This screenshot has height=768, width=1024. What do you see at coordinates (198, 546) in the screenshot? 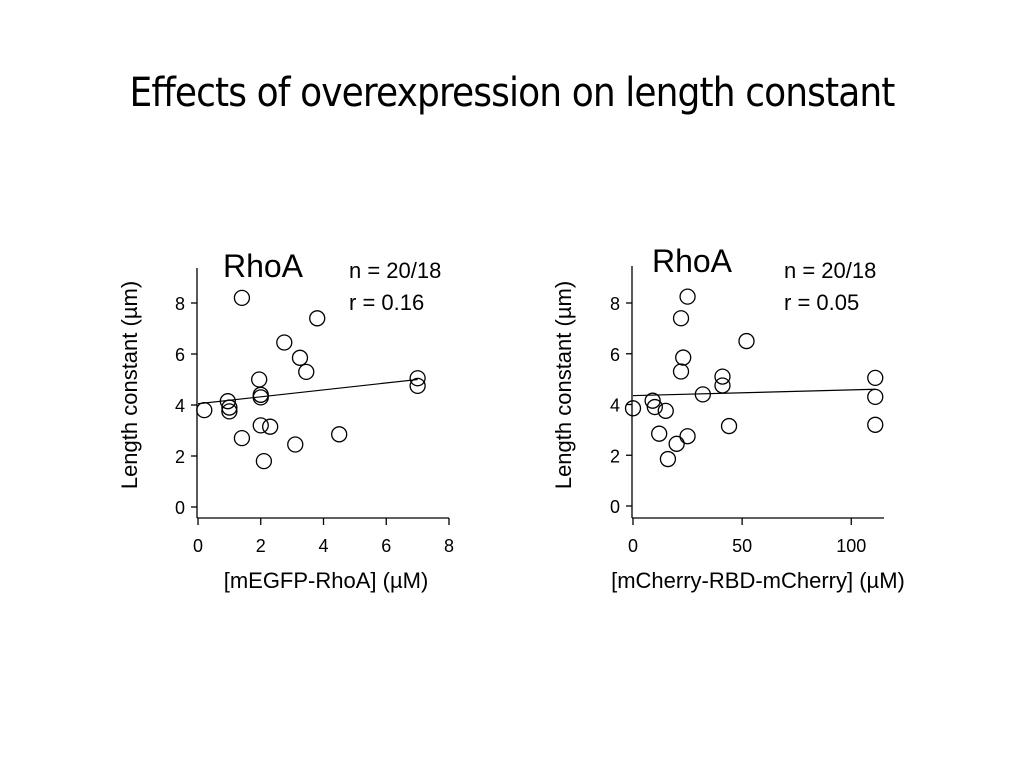
I see `chart1-x-tick-label: 0` at bounding box center [198, 546].